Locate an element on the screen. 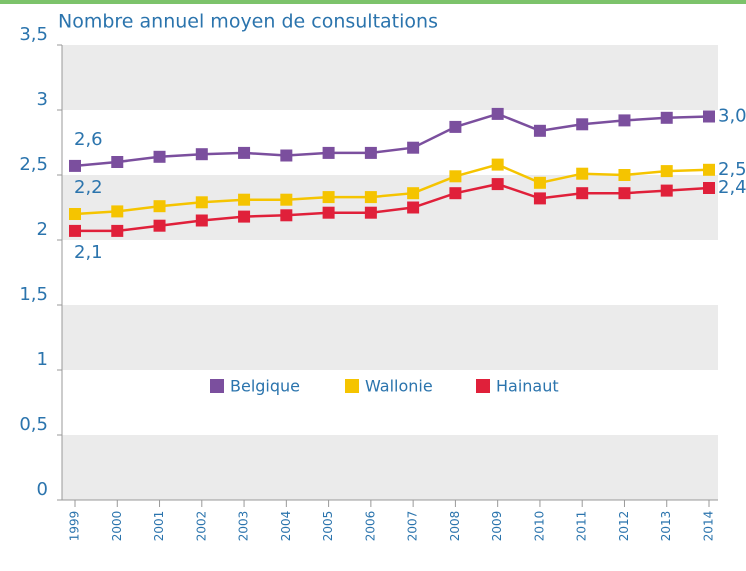 The height and width of the screenshot is (571, 746). y-tick-label: 0,5 is located at coordinates (33, 424).